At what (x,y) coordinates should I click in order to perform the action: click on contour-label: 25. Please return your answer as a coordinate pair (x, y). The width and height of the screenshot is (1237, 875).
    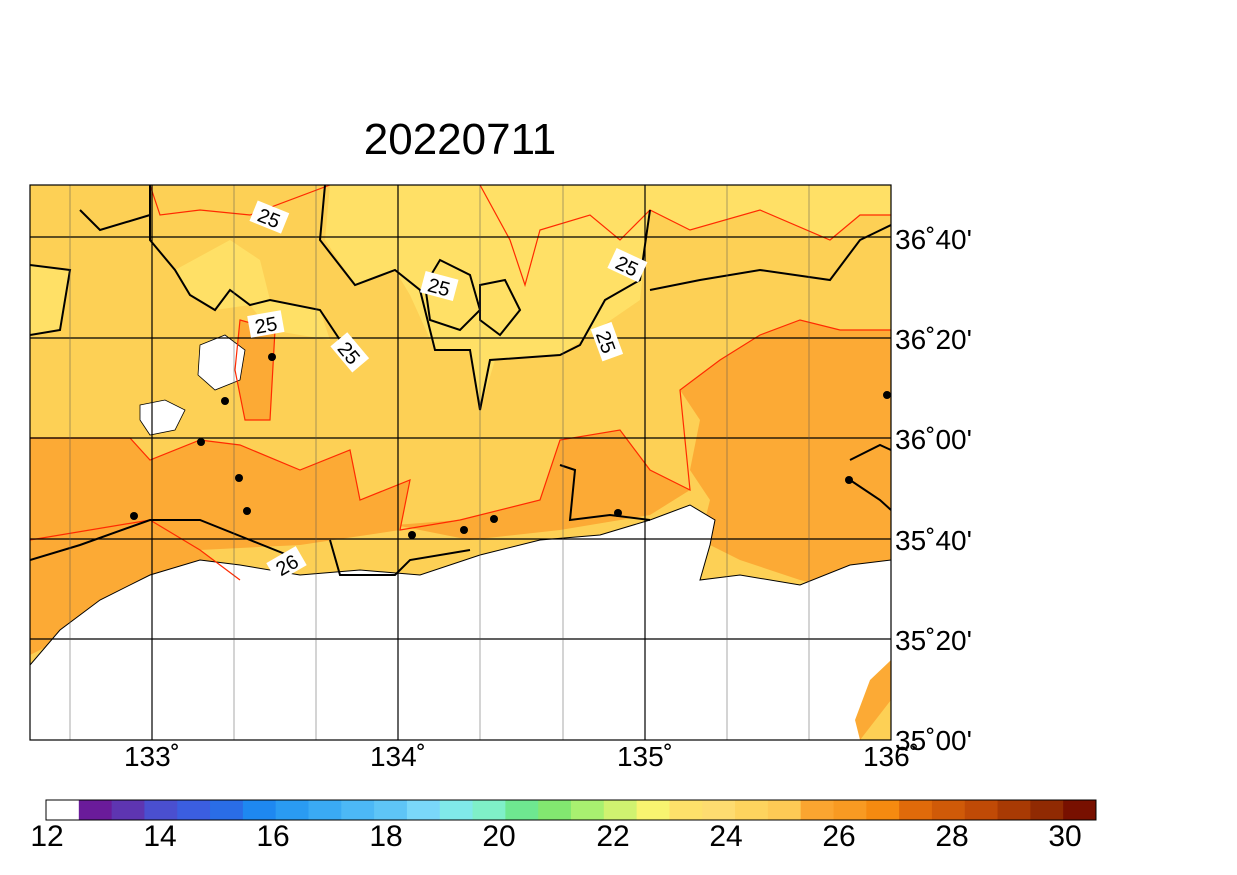
    Looking at the image, I should click on (266, 326).